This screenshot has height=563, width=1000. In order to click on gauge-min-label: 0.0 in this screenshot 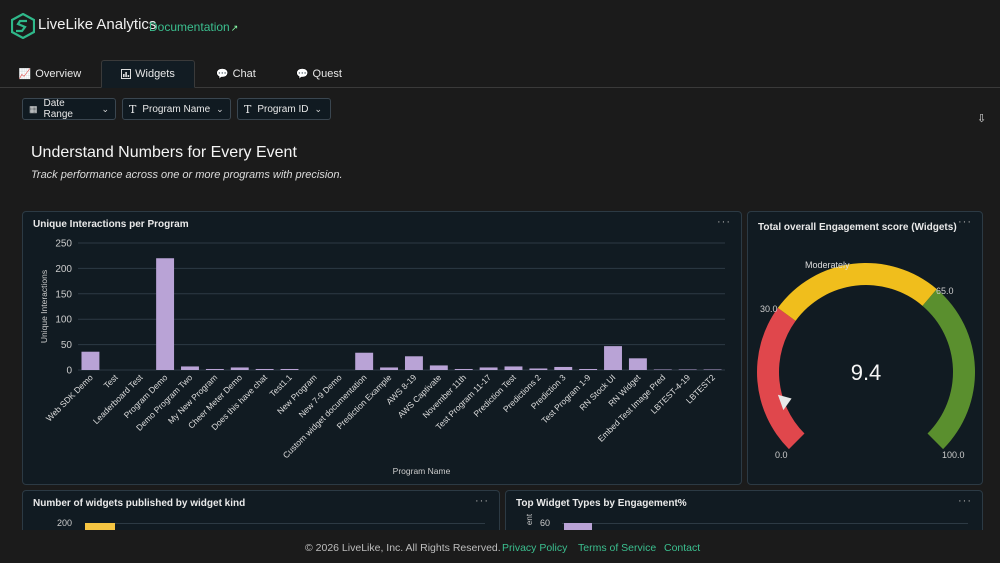, I will do `click(781, 455)`.